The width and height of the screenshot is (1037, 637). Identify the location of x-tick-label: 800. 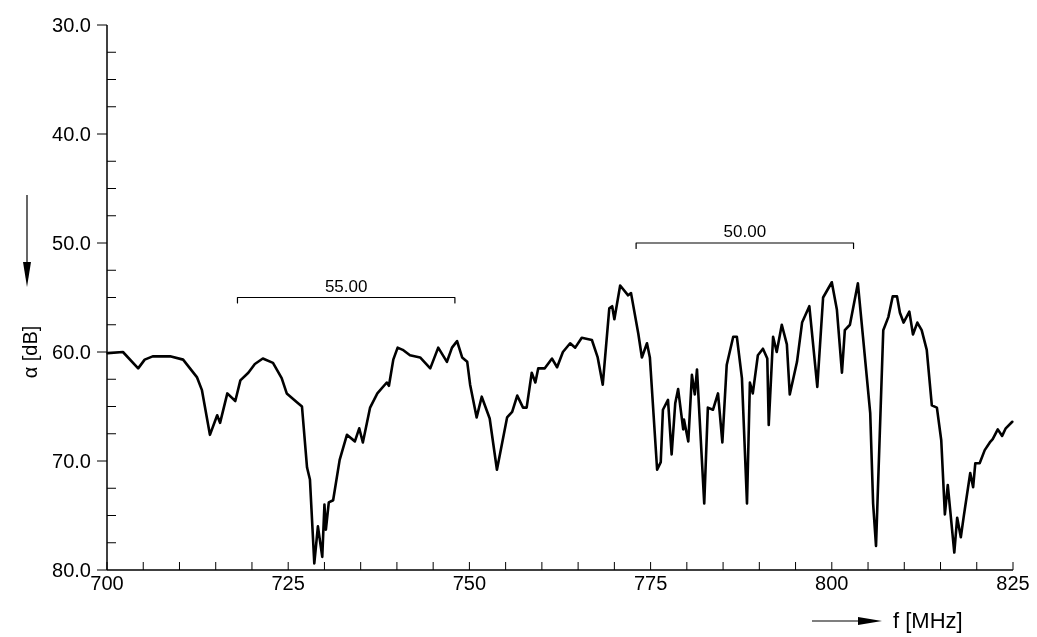
(832, 583).